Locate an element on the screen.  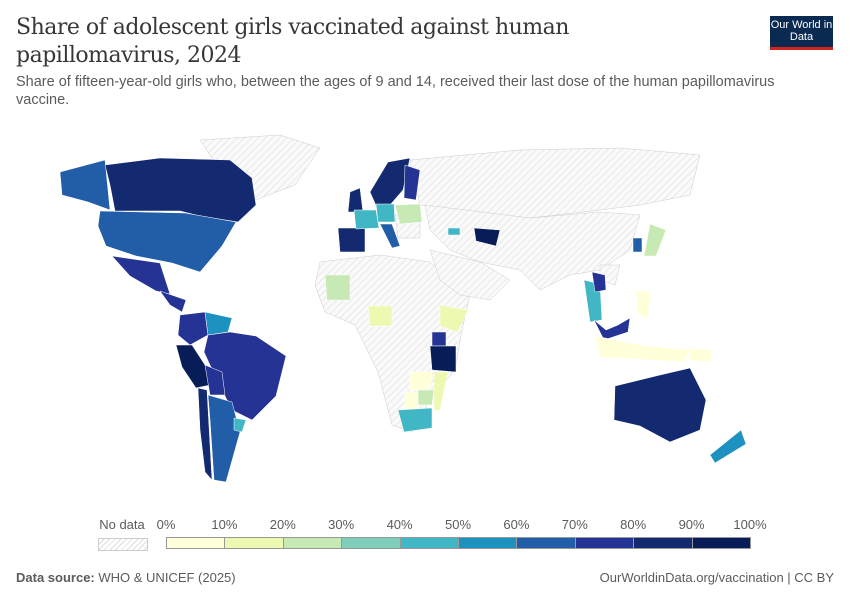
source-label: Data source: is located at coordinates (55, 577).